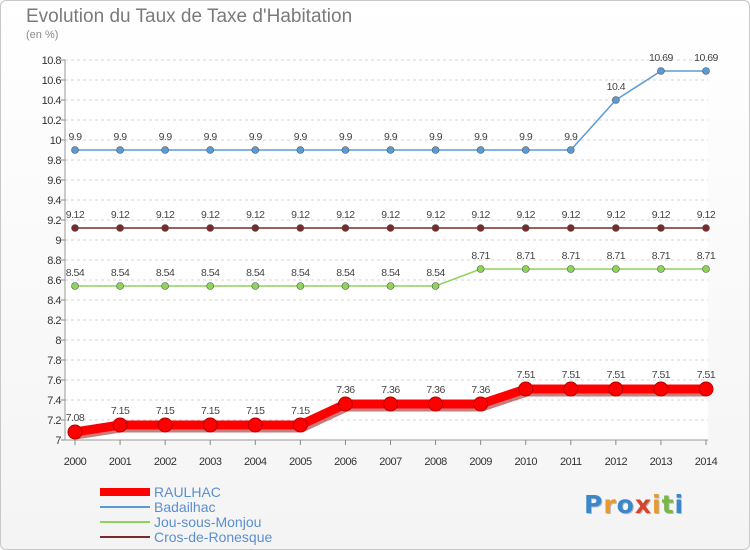  Describe the element at coordinates (120, 462) in the screenshot. I see `x-tick-label: 2001` at that location.